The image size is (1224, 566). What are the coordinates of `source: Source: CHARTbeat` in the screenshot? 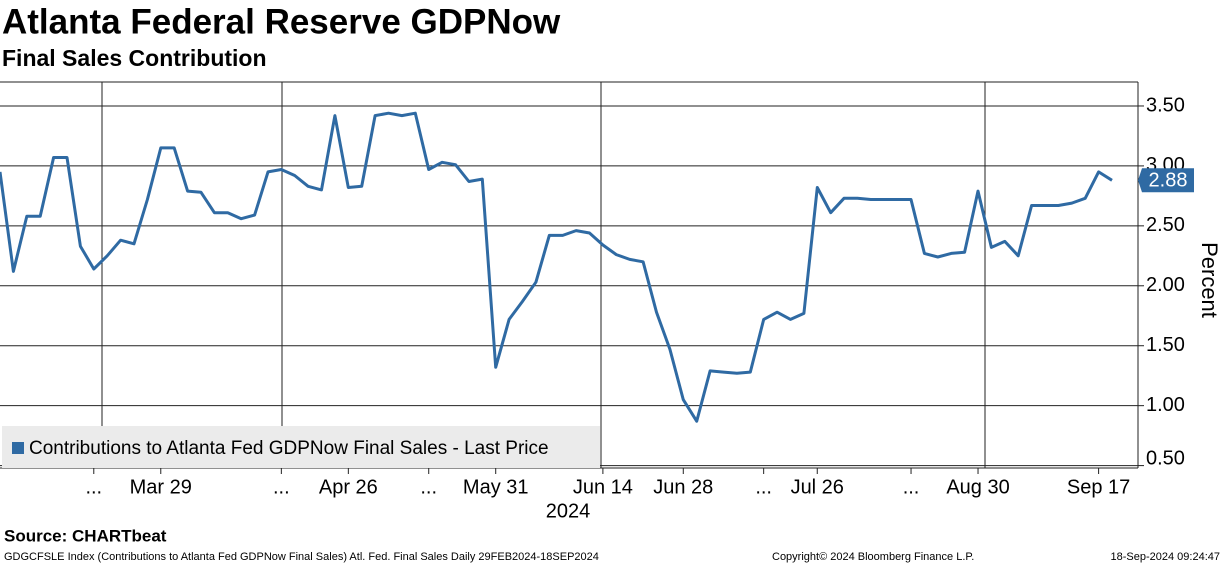 It's located at (85, 535).